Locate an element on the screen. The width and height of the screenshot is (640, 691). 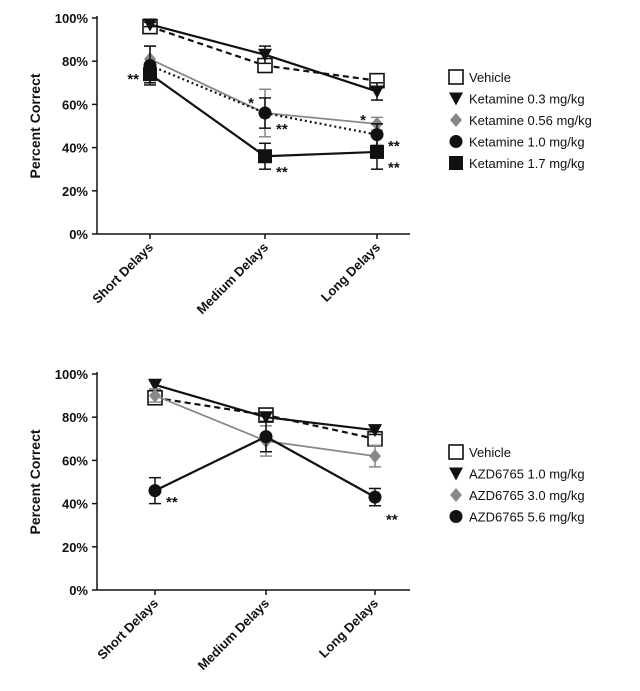
legend-label: Ketamine 0.3 mg/kg is located at coordinates (527, 99).